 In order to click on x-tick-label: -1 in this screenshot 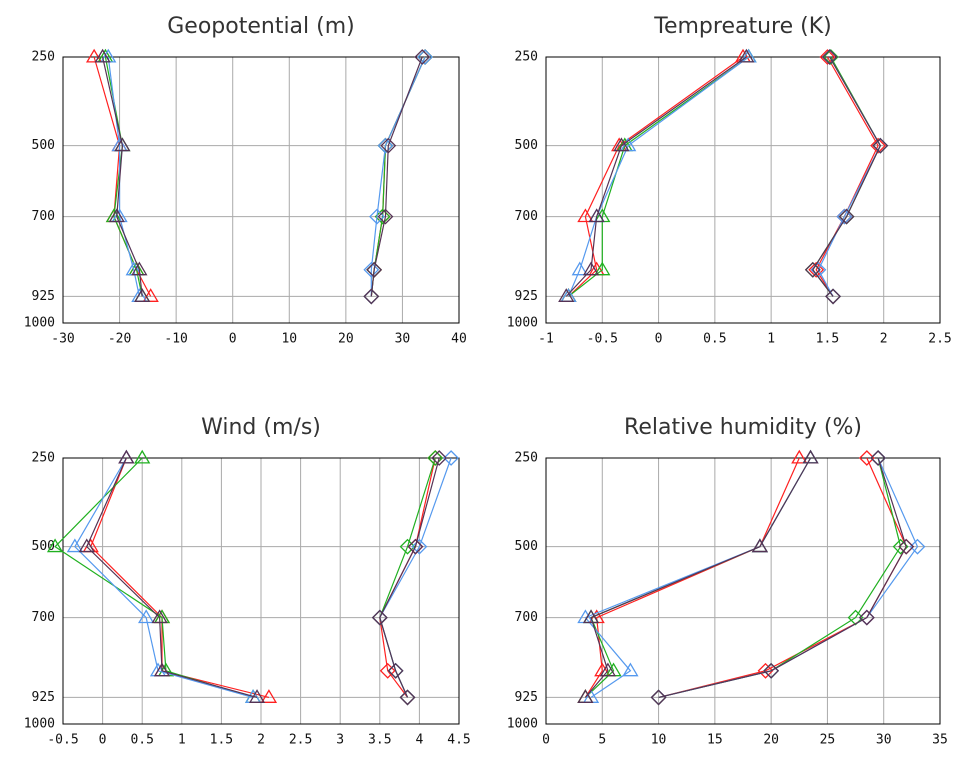, I will do `click(546, 339)`.